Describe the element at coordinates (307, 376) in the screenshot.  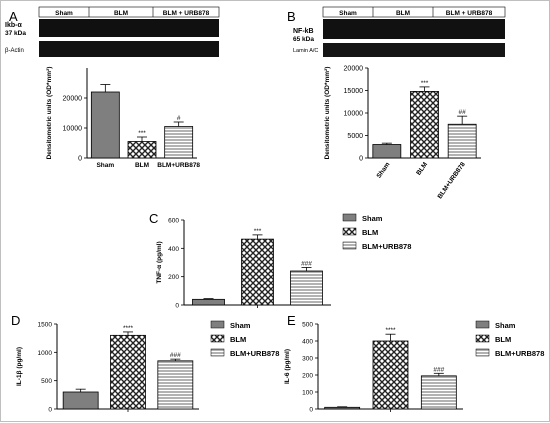
I see `chart-e-y-tick-label: 200` at that location.